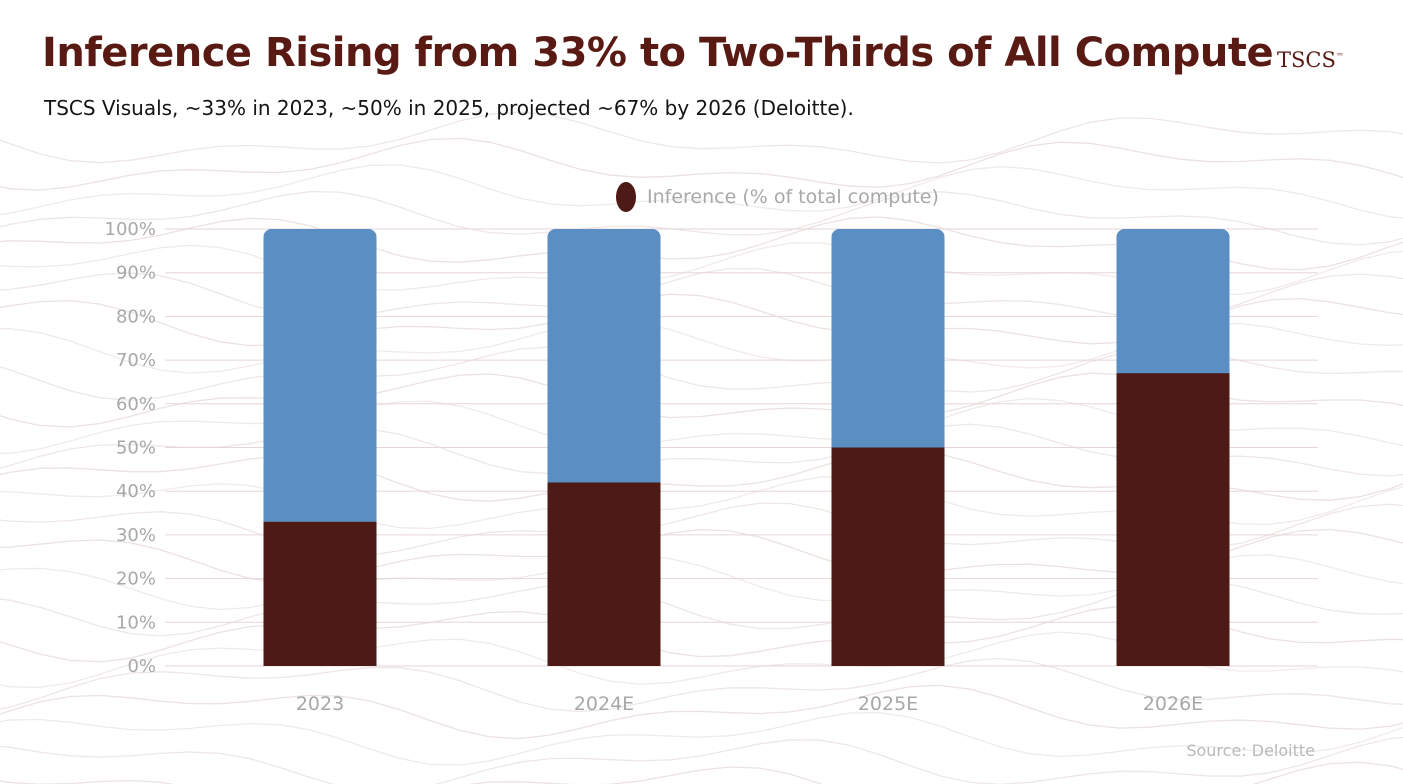 Image resolution: width=1403 pixels, height=784 pixels. What do you see at coordinates (1306, 60) in the screenshot?
I see `brand-name: TSCS` at bounding box center [1306, 60].